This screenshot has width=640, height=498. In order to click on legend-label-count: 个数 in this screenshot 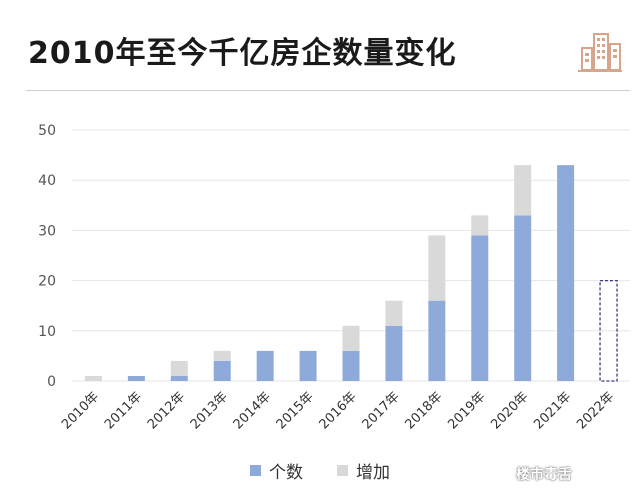, I will do `click(286, 473)`.